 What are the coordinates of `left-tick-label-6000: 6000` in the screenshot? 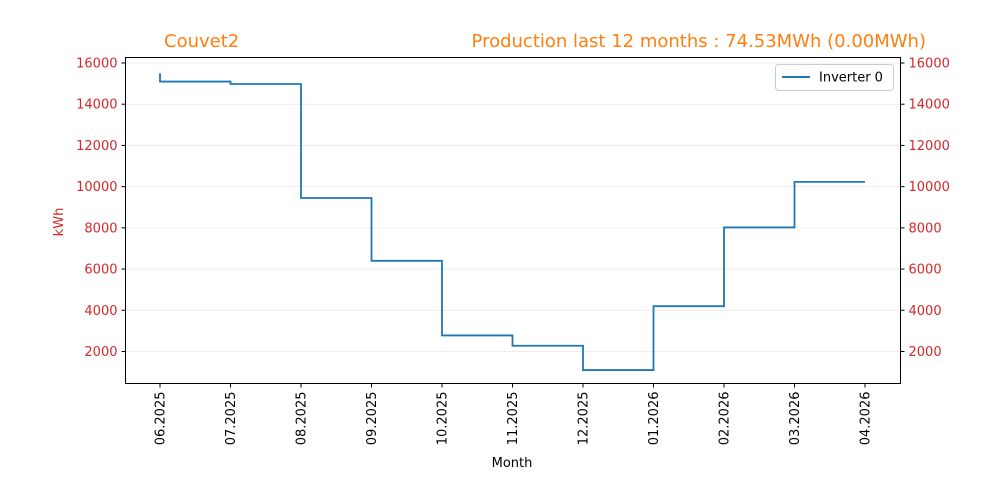 It's located at (100, 270).